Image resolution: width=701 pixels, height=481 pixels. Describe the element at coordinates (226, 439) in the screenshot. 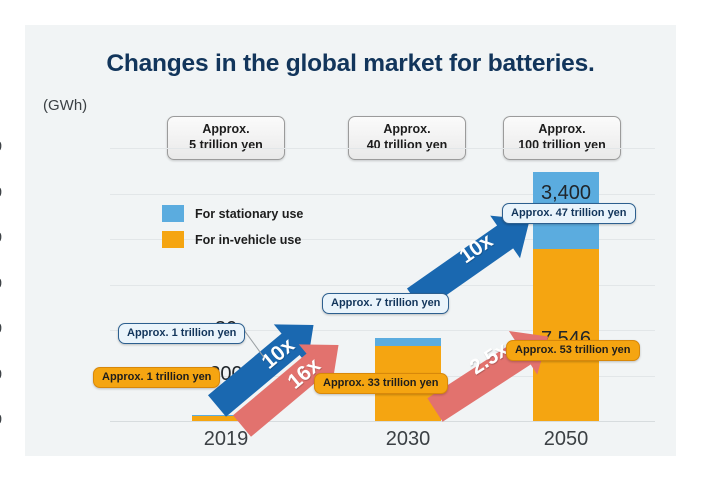

I see `x-tick-2019: 2019` at that location.